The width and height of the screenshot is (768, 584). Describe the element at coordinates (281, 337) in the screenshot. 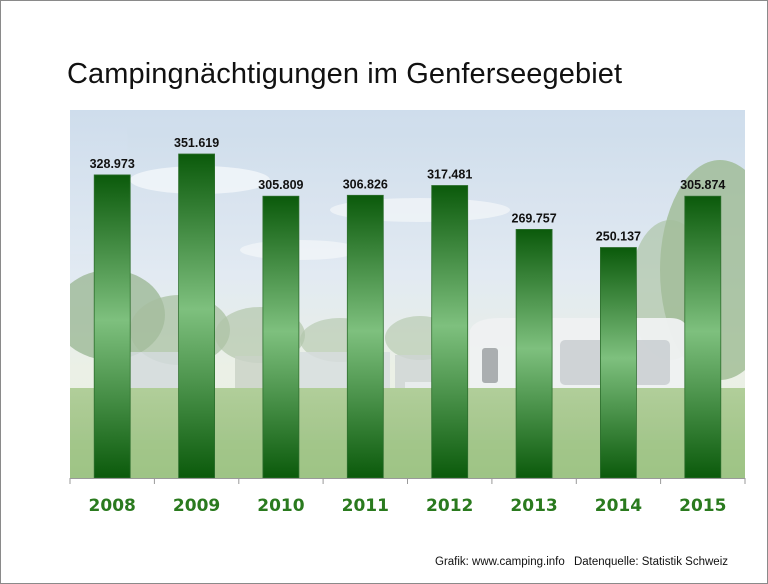

I see `bar-2010` at that location.